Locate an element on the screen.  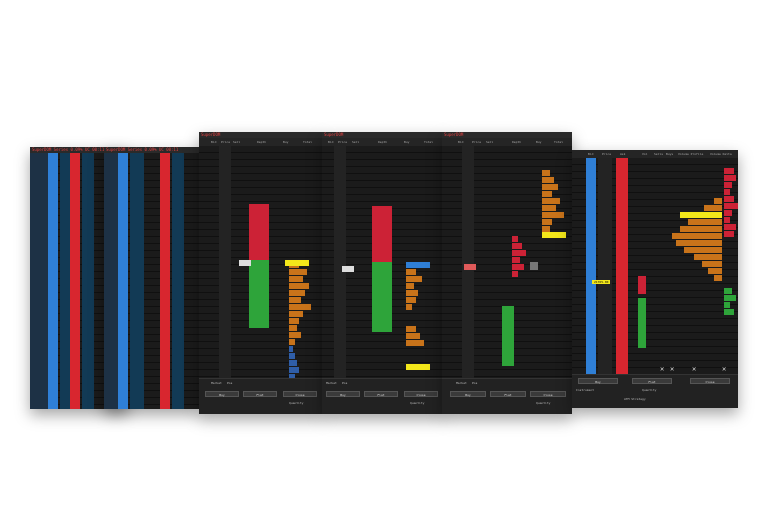
col-depth-header: Depth is located at coordinates (262, 142).